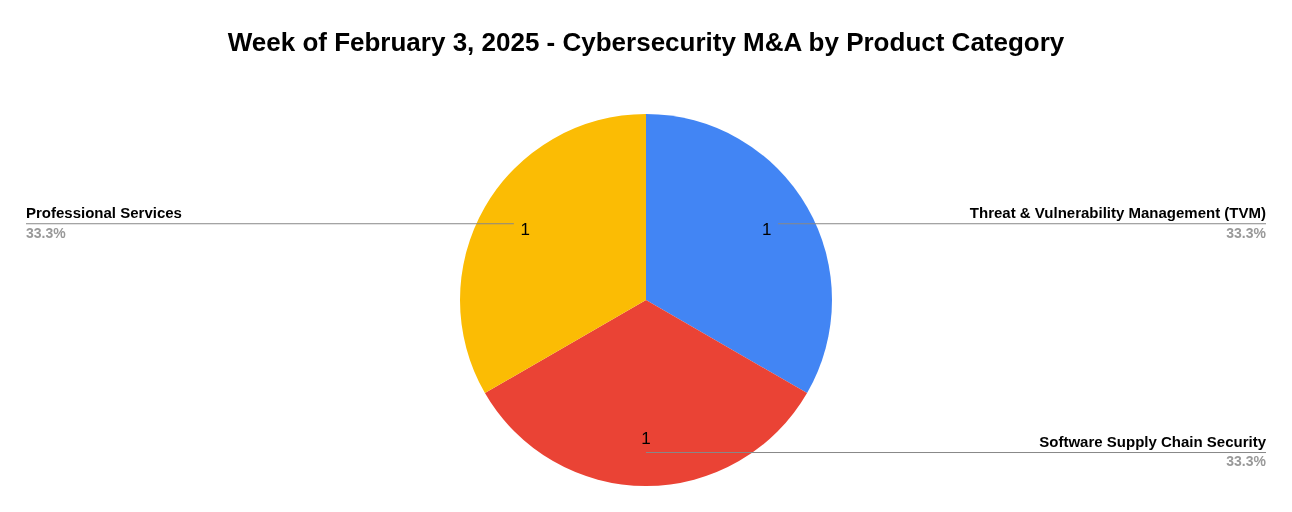  Describe the element at coordinates (1153, 442) in the screenshot. I see `slice-label: Software Supply Chain Security` at that location.